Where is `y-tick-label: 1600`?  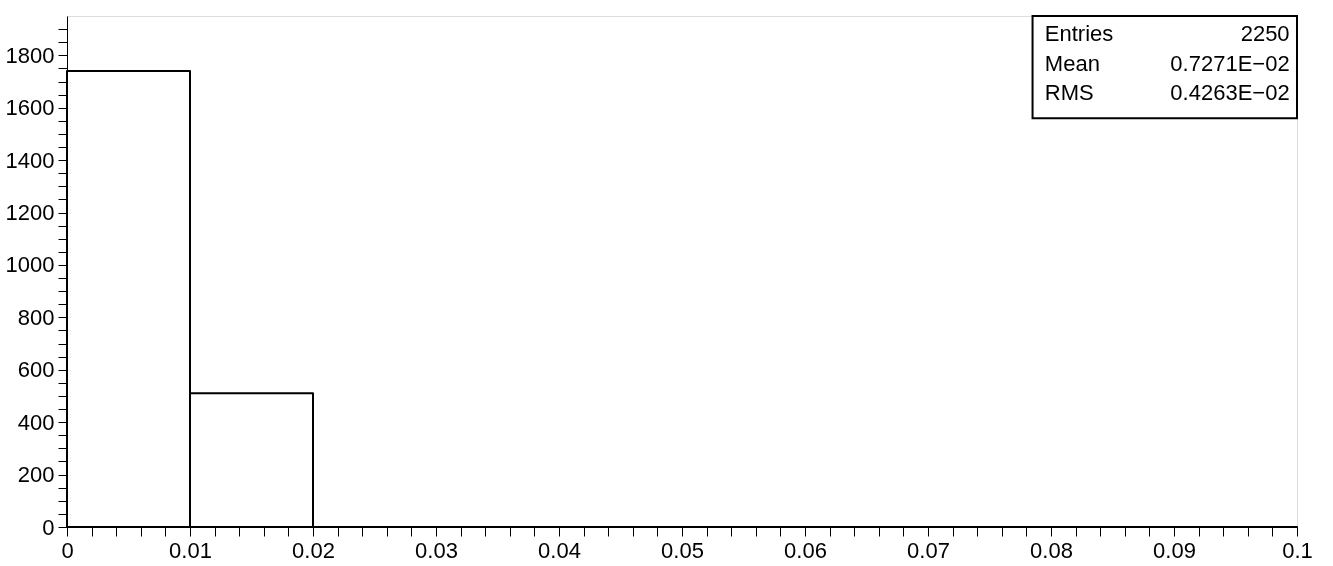
y-tick-label: 1600 is located at coordinates (30, 108).